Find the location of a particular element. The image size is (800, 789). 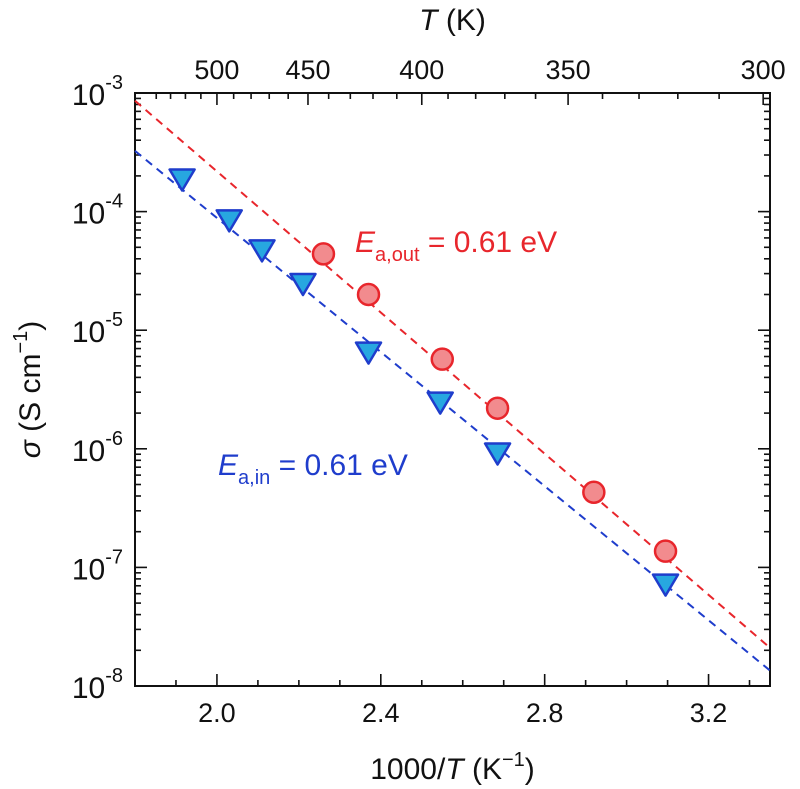

y-tick-label: 10⁻⁶ is located at coordinates (97, 448).